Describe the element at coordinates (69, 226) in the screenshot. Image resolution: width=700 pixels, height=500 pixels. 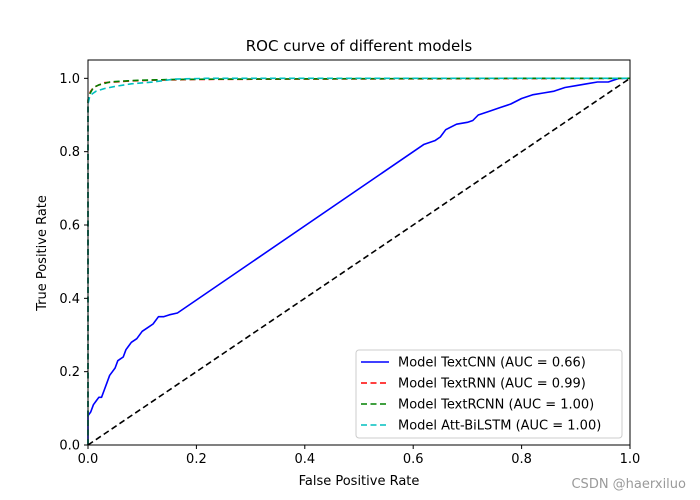
I see `y-tick-label: 0.6` at that location.